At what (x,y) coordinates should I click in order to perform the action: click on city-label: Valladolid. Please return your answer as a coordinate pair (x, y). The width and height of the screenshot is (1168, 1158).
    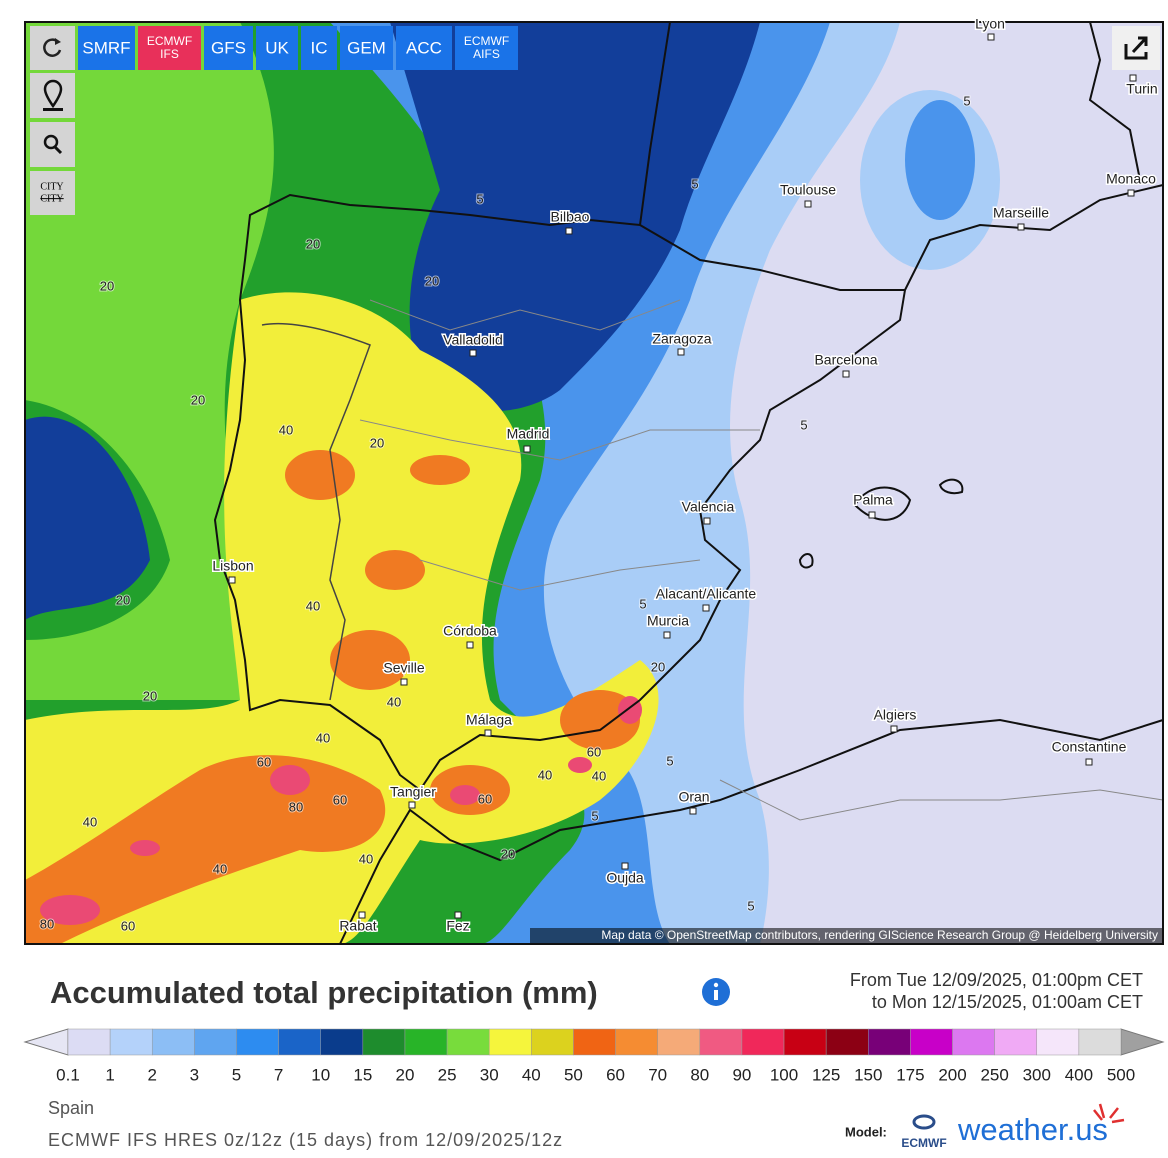
    Looking at the image, I should click on (473, 339).